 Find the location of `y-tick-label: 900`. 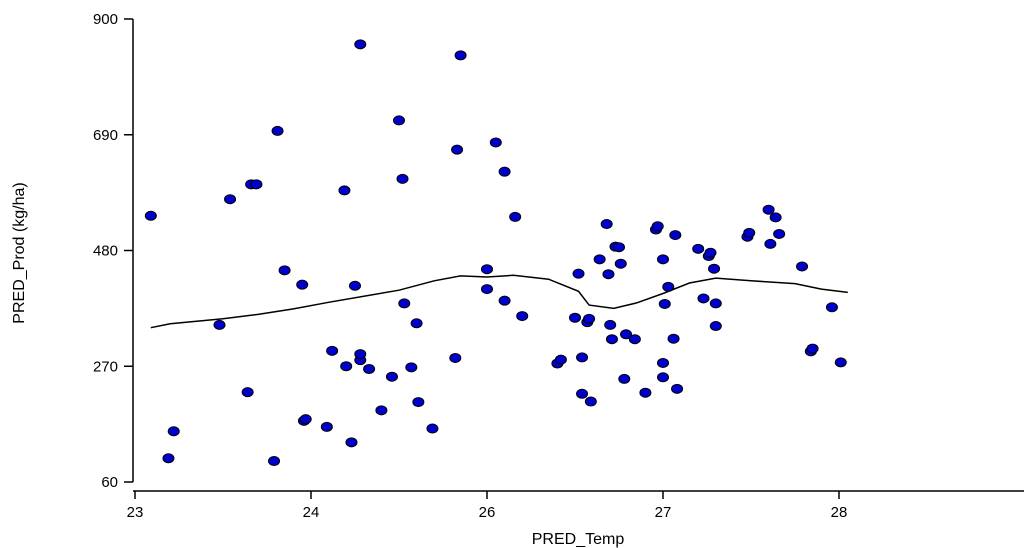

y-tick-label: 900 is located at coordinates (105, 19).